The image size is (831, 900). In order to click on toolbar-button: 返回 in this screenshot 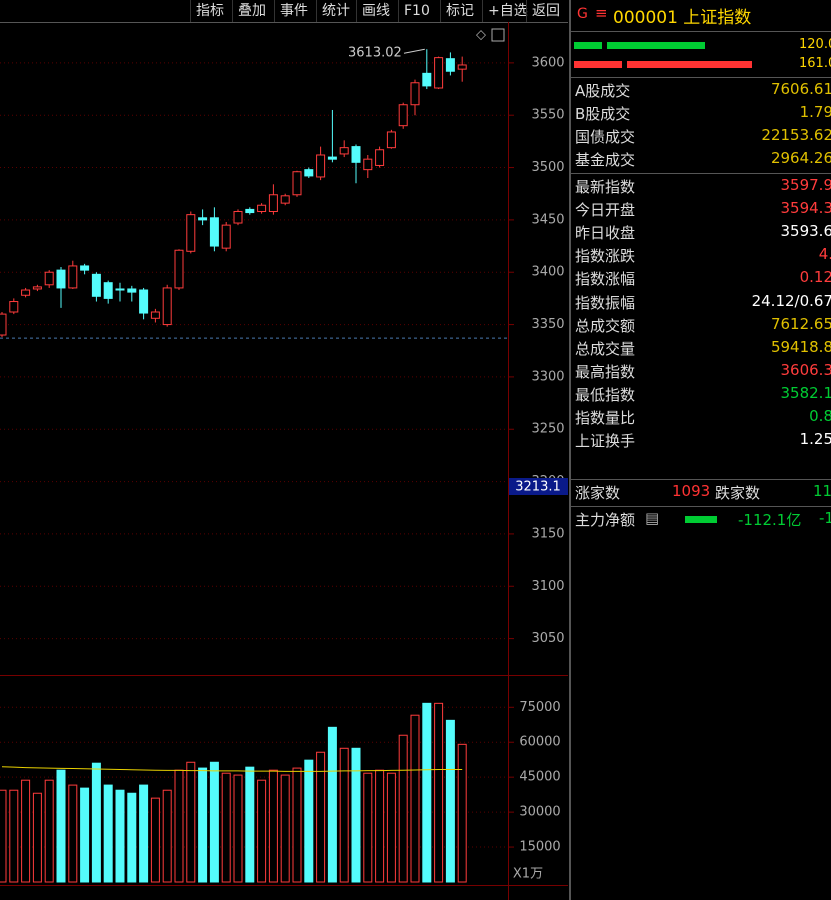, I will do `click(545, 11)`.